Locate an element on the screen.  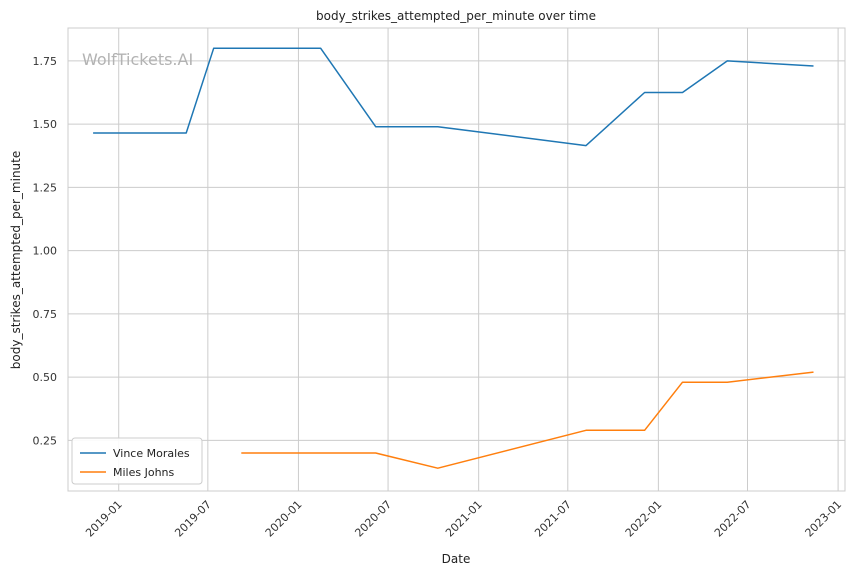
x-axis-label: Date is located at coordinates (456, 559).